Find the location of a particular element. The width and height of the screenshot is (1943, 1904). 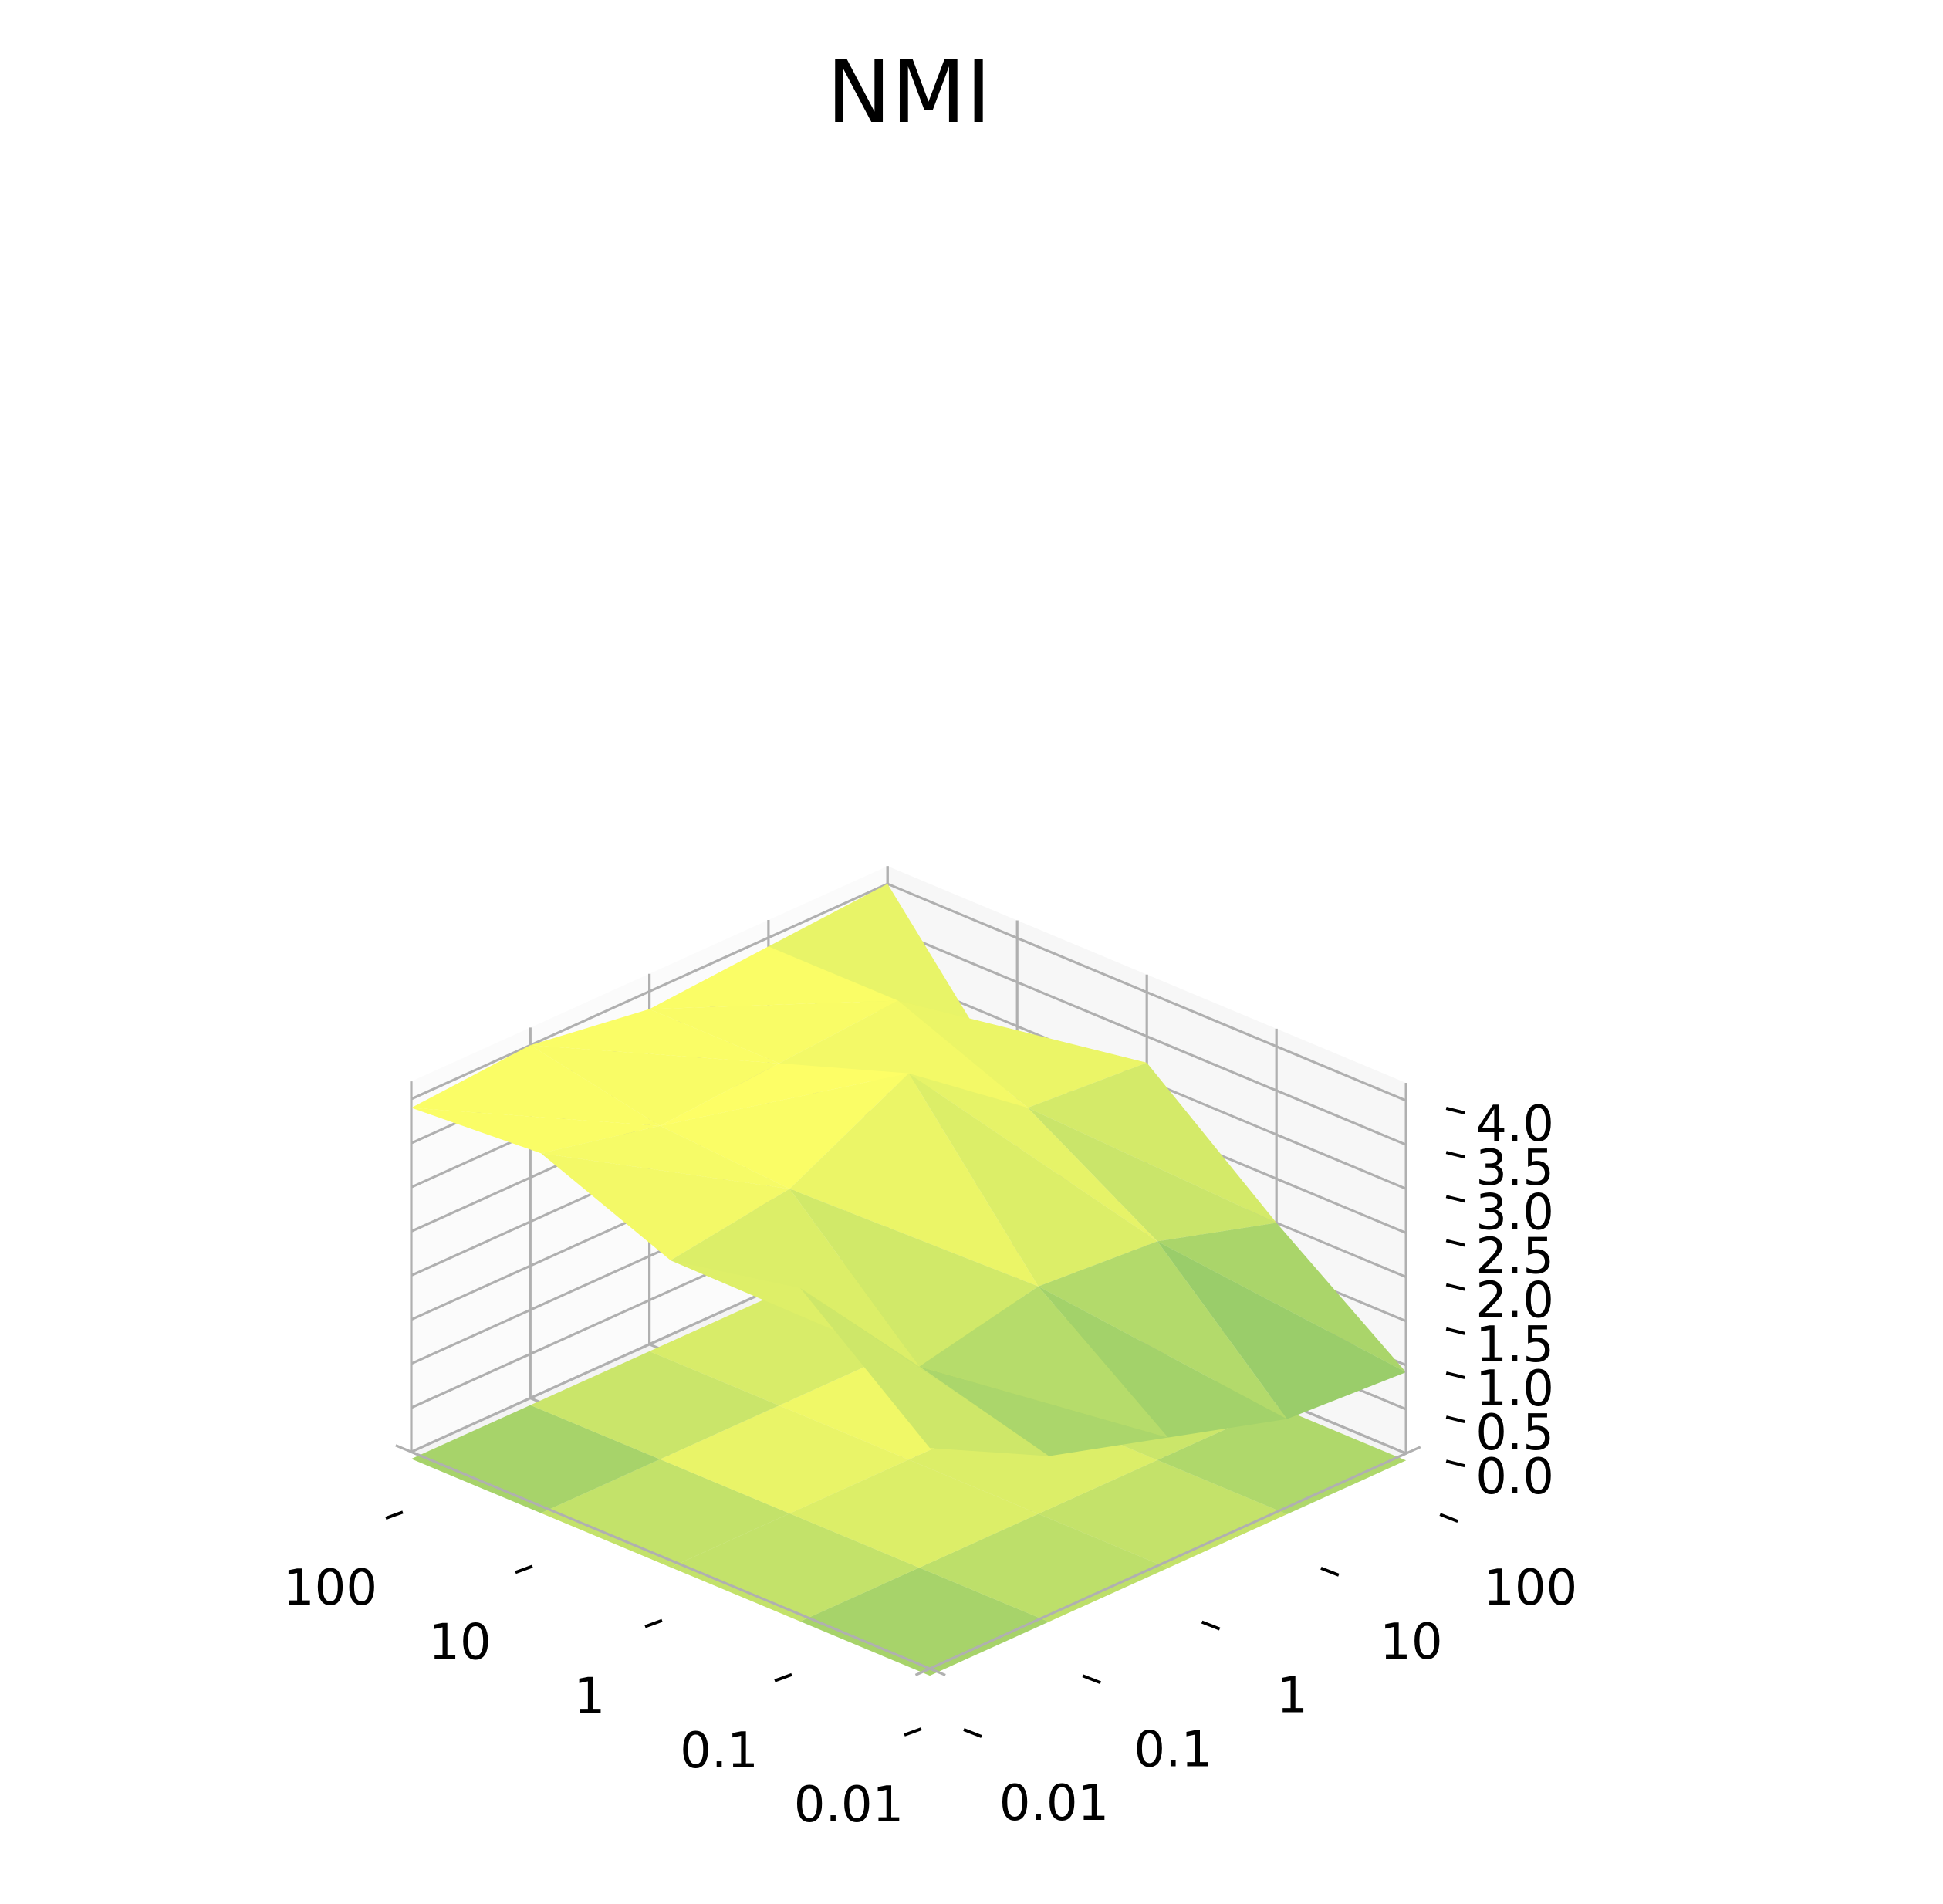

y-axis-line is located at coordinates (1167, 1561).